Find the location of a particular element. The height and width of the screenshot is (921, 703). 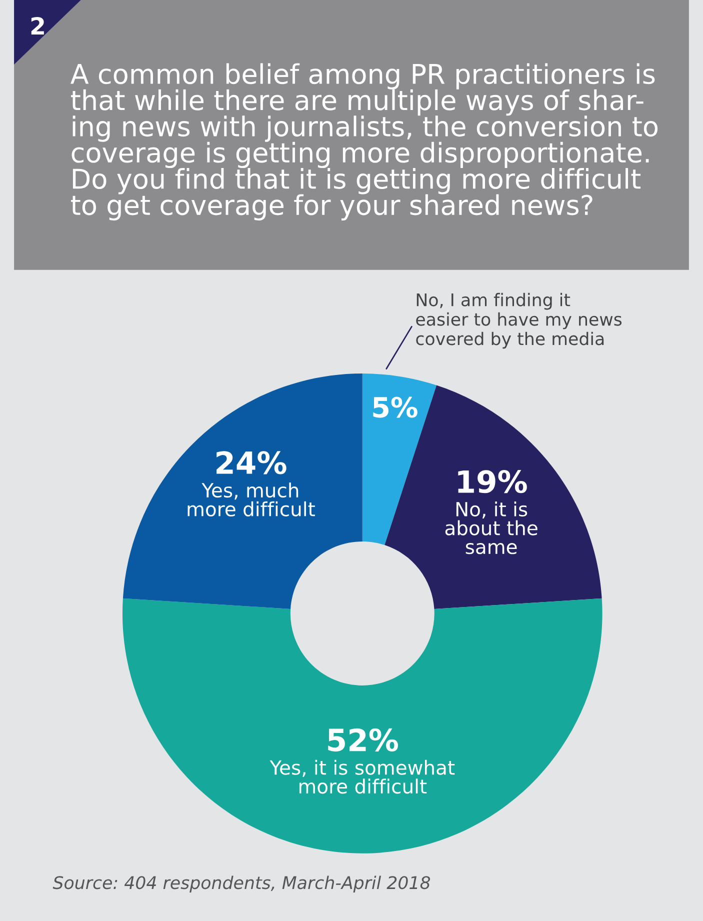

data-label: 24% is located at coordinates (251, 462).